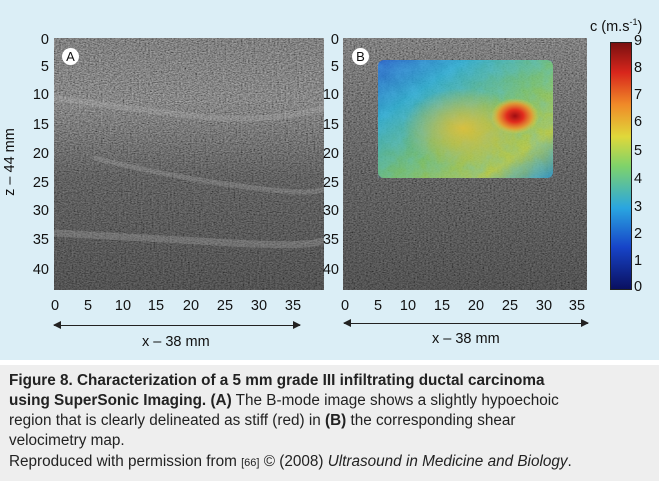 The width and height of the screenshot is (659, 481). What do you see at coordinates (123, 306) in the screenshot?
I see `x-tick-a: 10` at bounding box center [123, 306].